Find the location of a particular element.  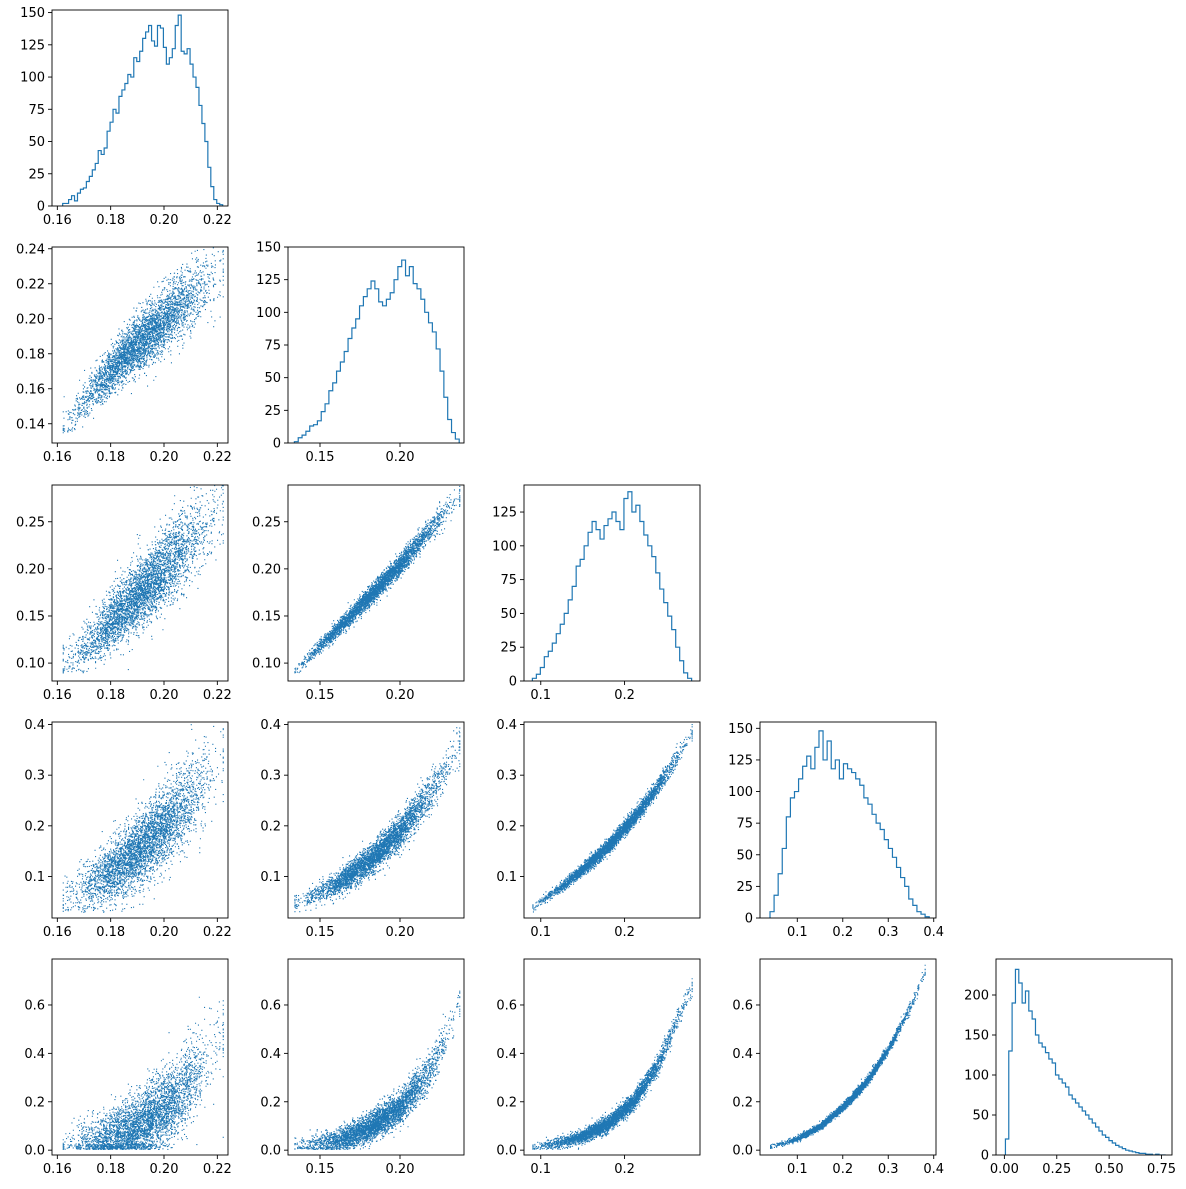

panel-r2-c0: 0.16 0.18 0.20 0.22 0.10 0.15 0.20 0.25 is located at coordinates (124, 593).